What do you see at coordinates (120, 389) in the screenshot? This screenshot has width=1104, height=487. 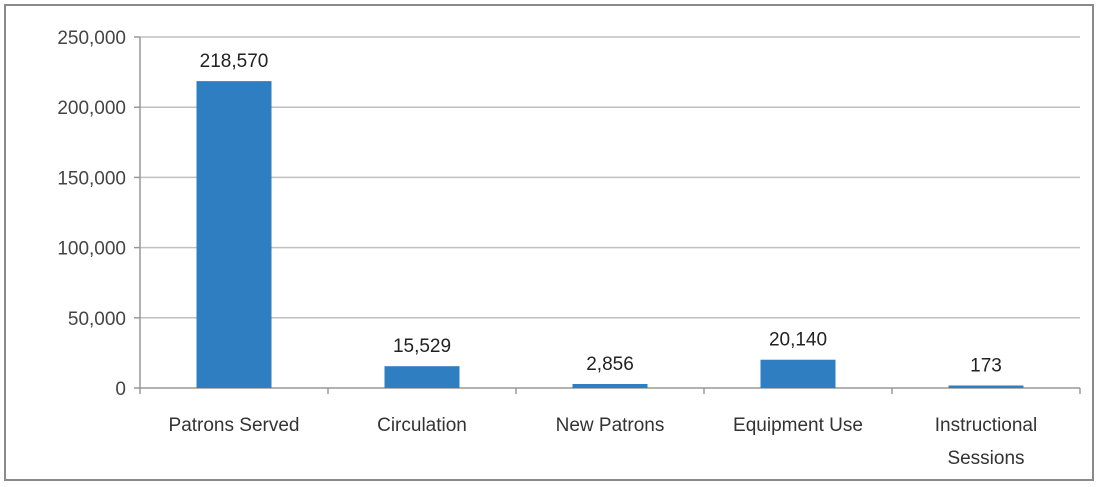 I see `y-tick-label: 0` at bounding box center [120, 389].